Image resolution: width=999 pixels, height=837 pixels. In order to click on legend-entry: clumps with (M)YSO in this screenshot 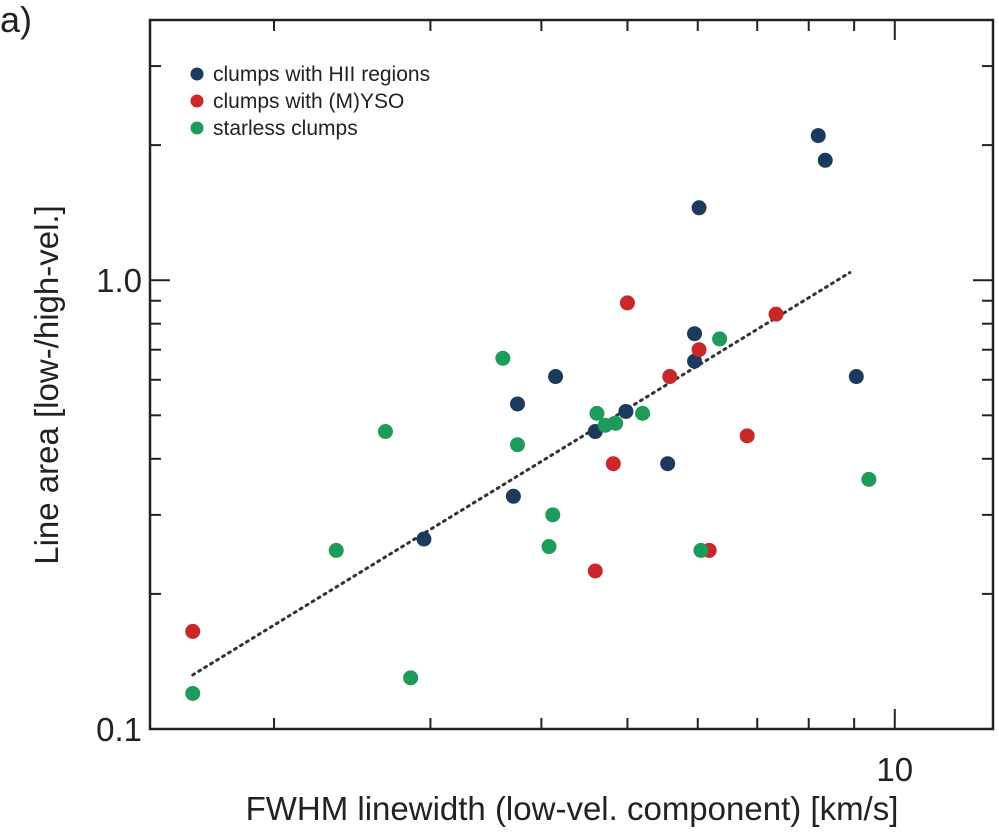, I will do `click(308, 101)`.